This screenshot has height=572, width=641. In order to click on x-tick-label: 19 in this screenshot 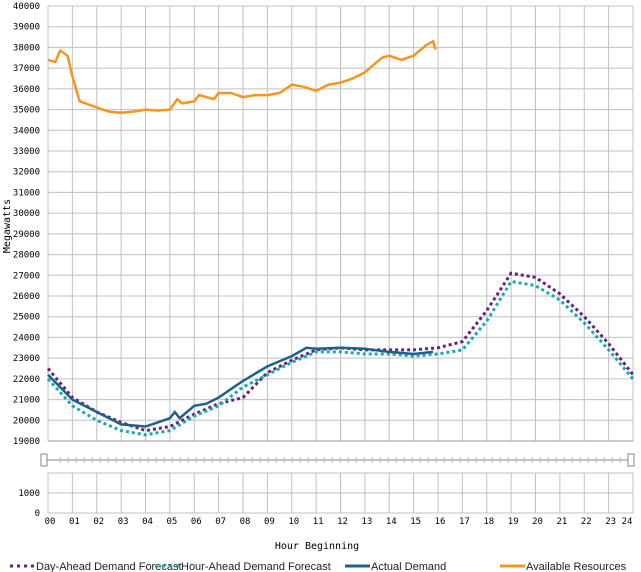, I will do `click(513, 522)`.